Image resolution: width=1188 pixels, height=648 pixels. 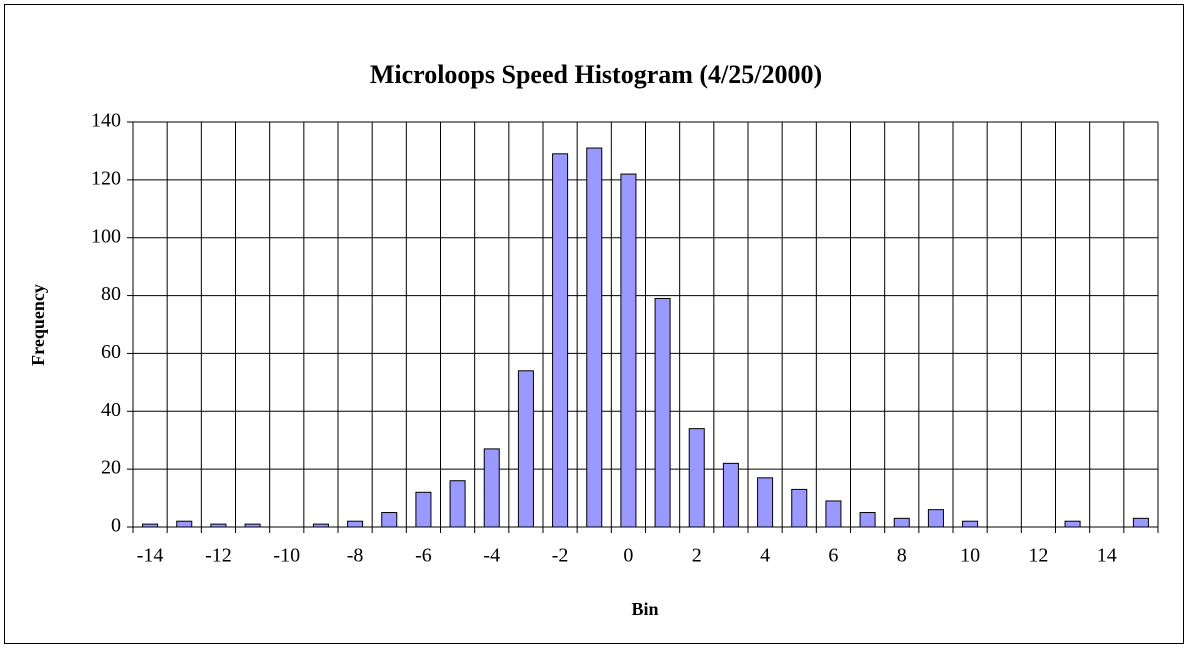 I want to click on x-tick-label: 14, so click(x=1107, y=556).